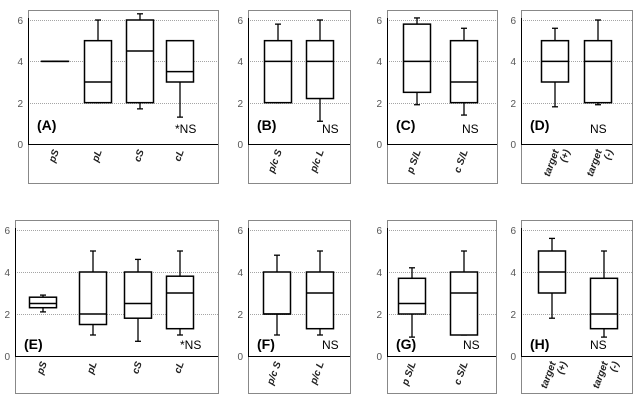 This screenshot has width=640, height=400. What do you see at coordinates (539, 344) in the screenshot?
I see `panel-label: (H)` at bounding box center [539, 344].